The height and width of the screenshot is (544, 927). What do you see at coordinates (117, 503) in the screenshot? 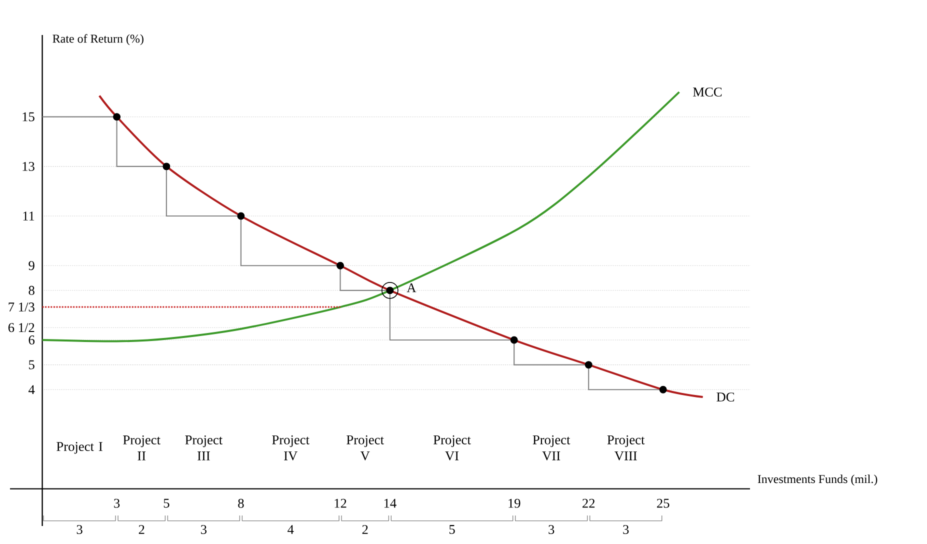
I see `x-tick-label: 3` at bounding box center [117, 503].